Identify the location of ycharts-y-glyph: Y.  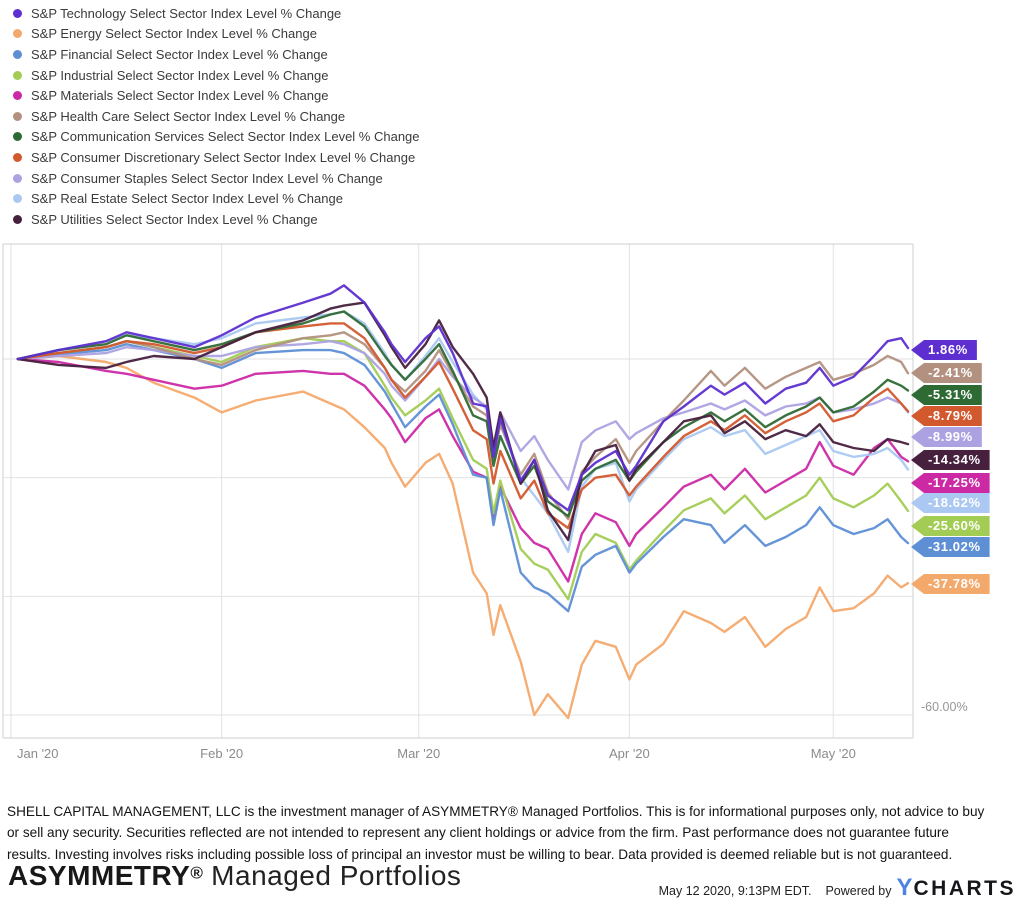
(905, 887).